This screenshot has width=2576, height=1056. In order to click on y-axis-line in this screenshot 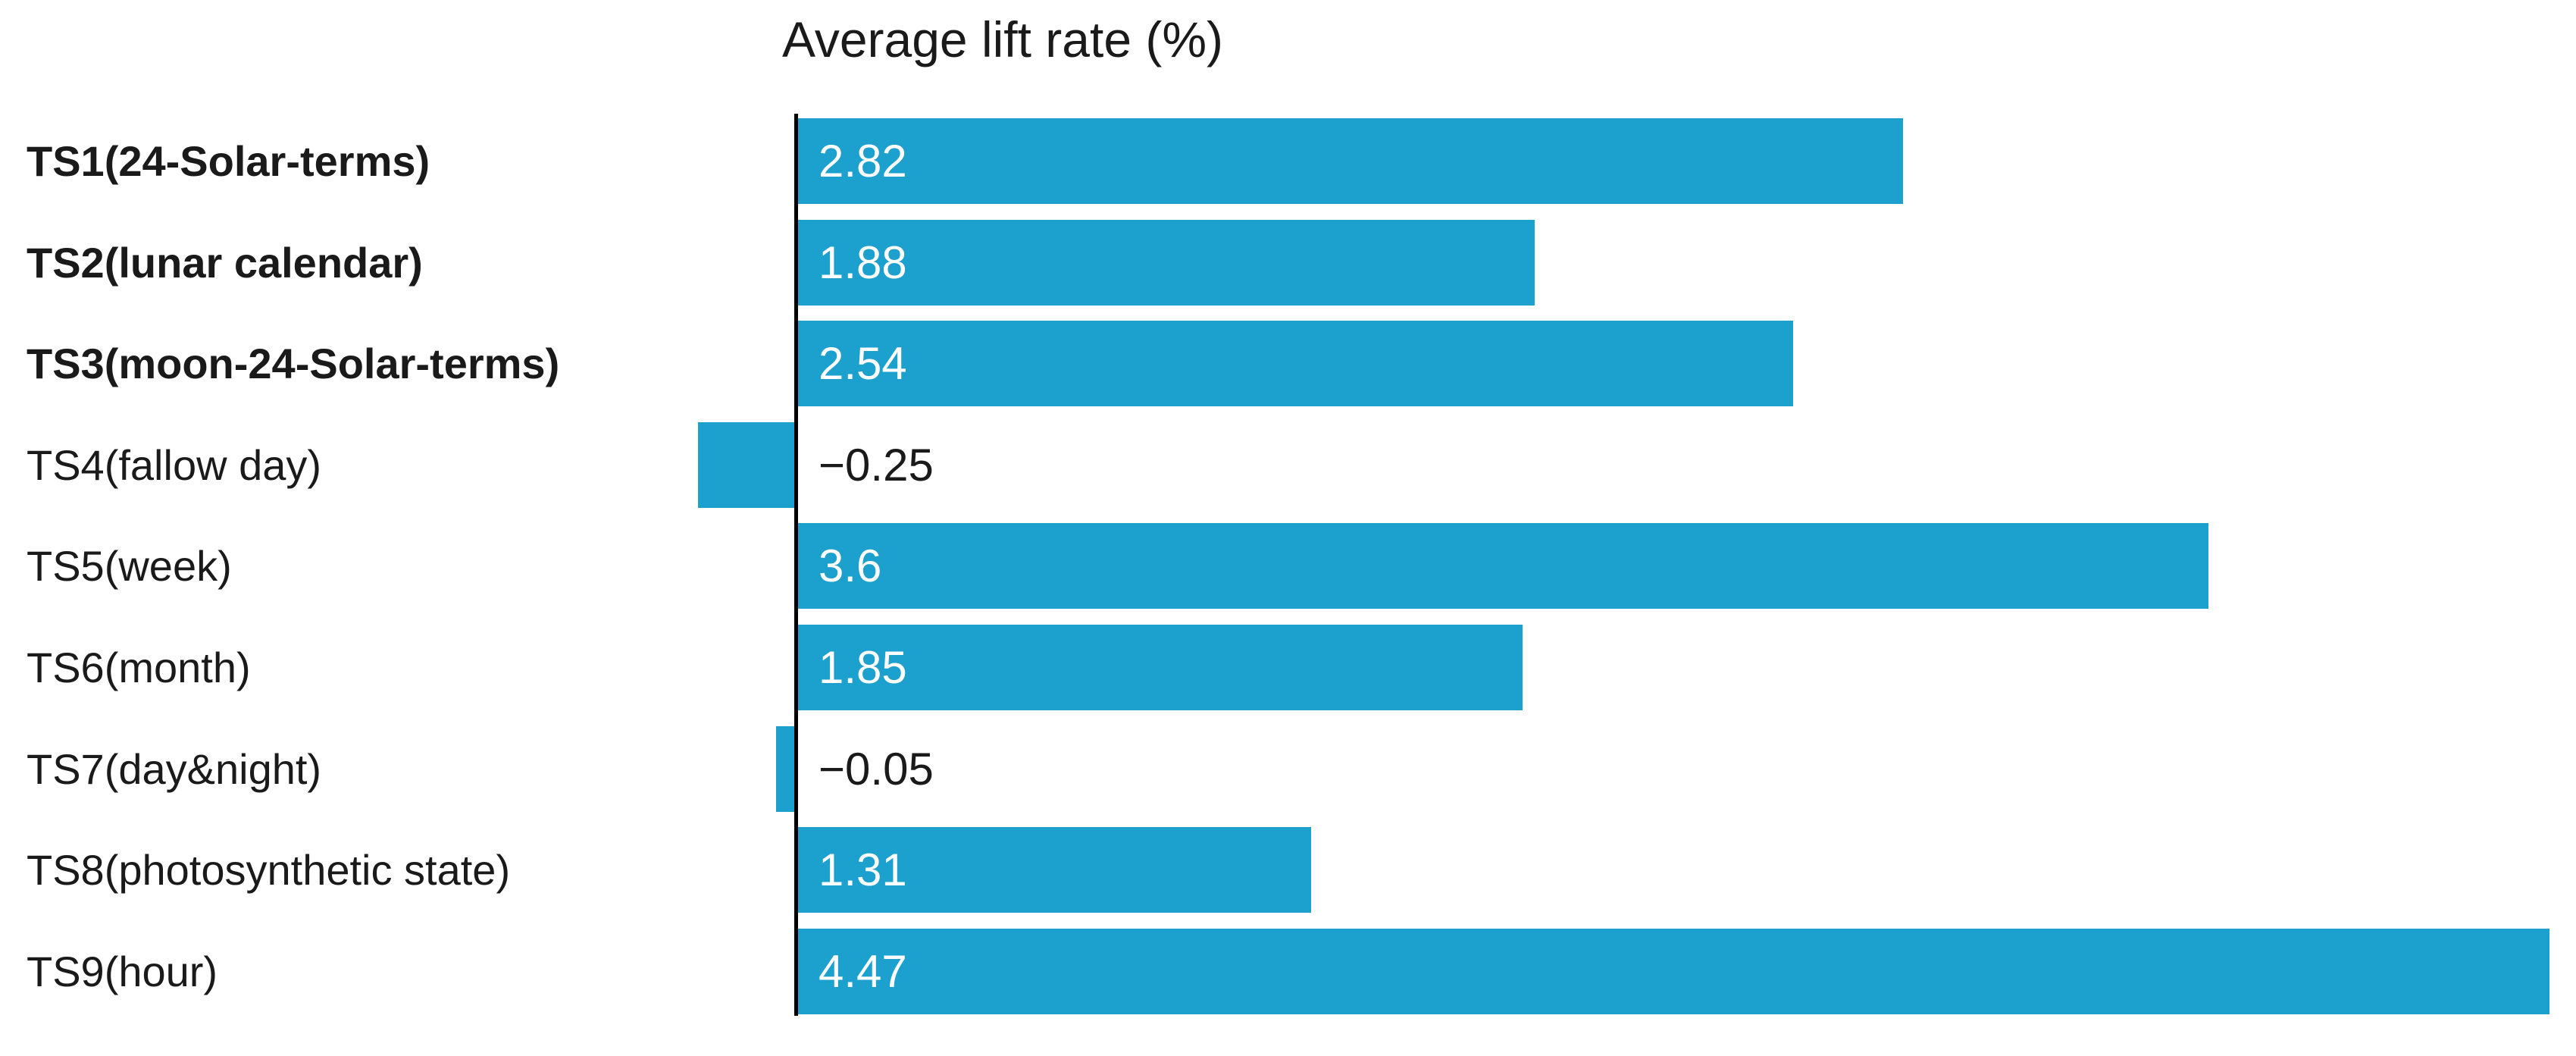, I will do `click(796, 565)`.